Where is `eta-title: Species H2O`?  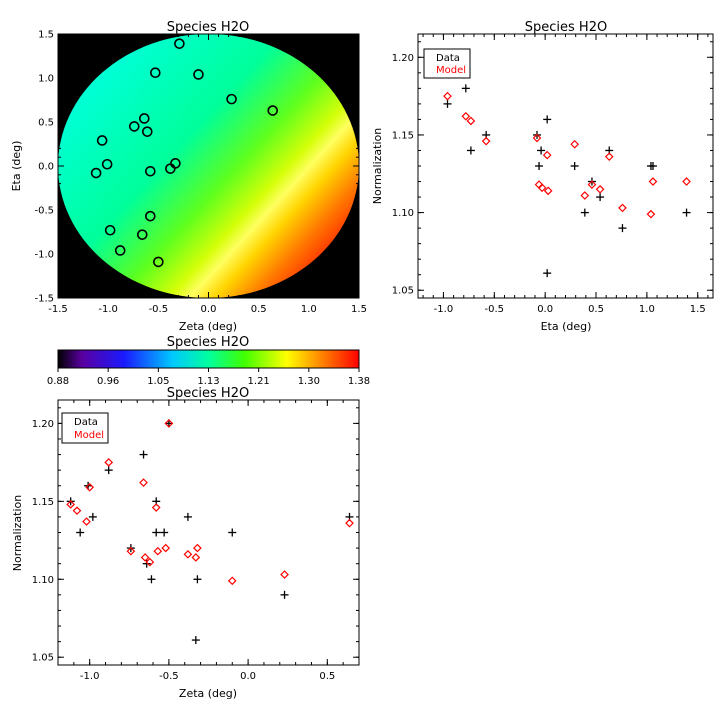 eta-title: Species H2O is located at coordinates (566, 27).